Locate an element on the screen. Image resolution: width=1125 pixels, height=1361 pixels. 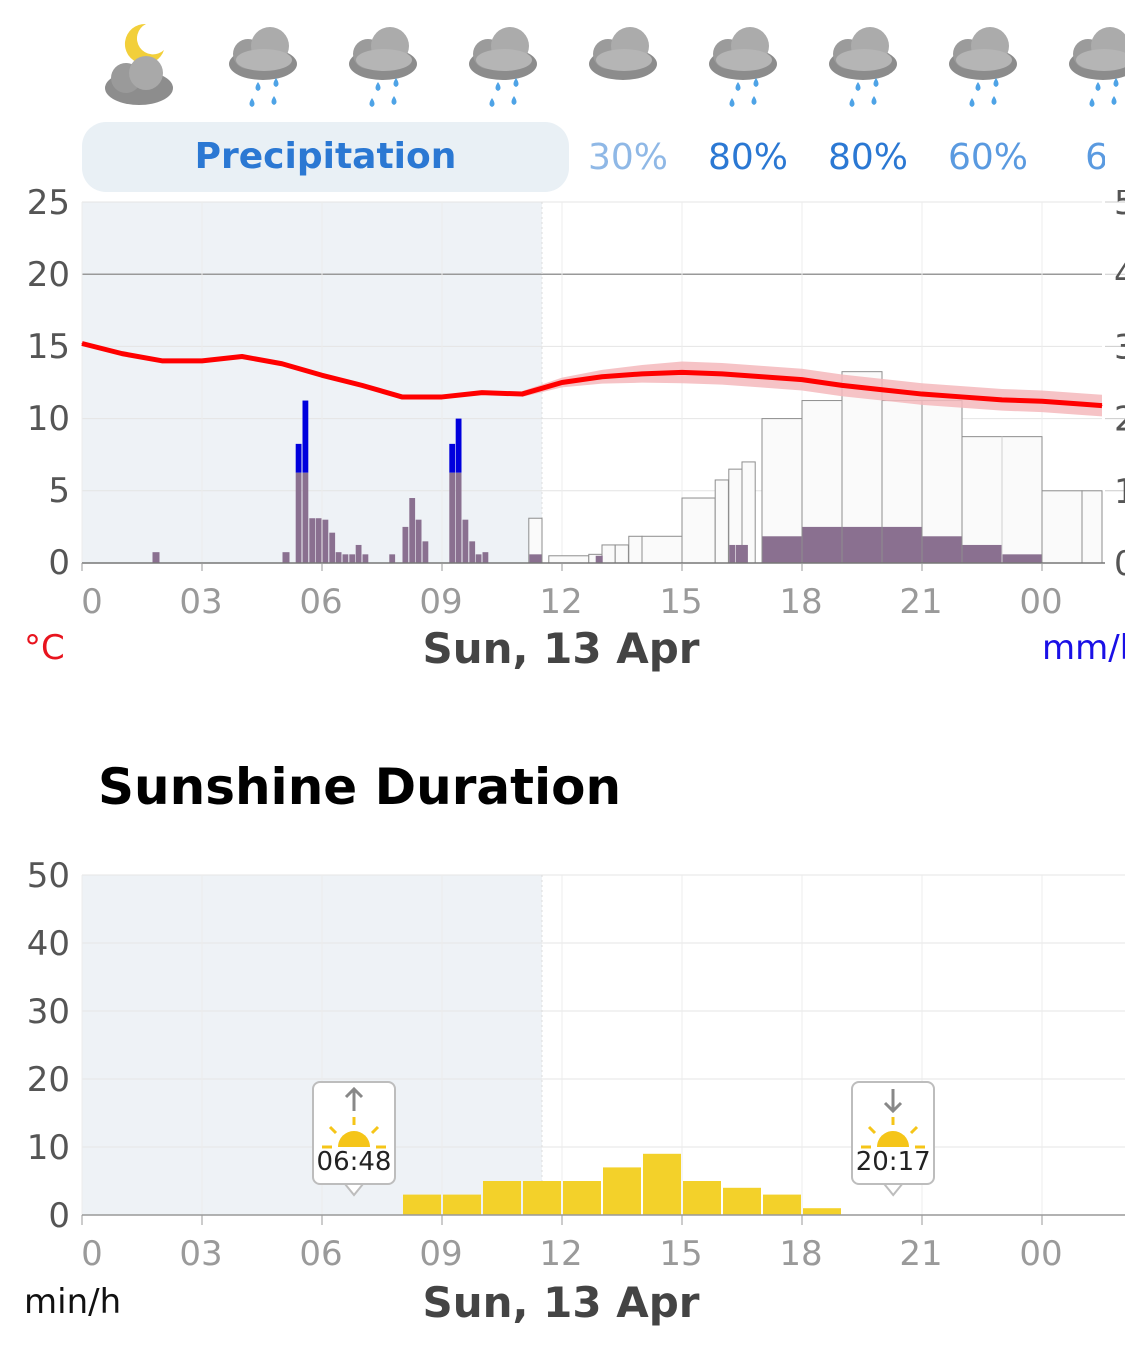
y-tick-label: 15 is located at coordinates (48, 347).